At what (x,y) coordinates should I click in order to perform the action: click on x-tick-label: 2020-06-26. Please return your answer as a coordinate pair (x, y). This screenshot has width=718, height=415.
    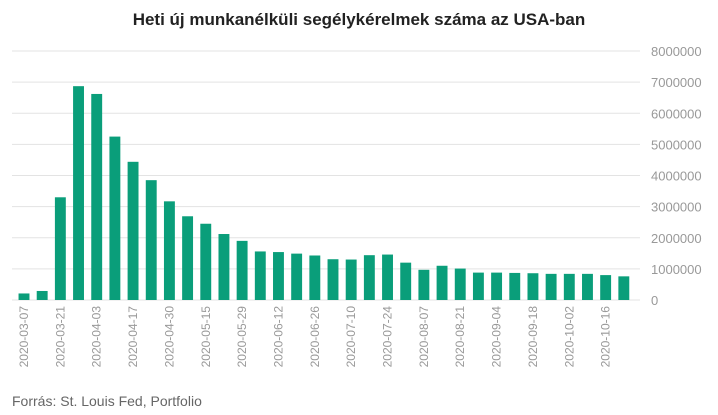
    Looking at the image, I should click on (315, 337).